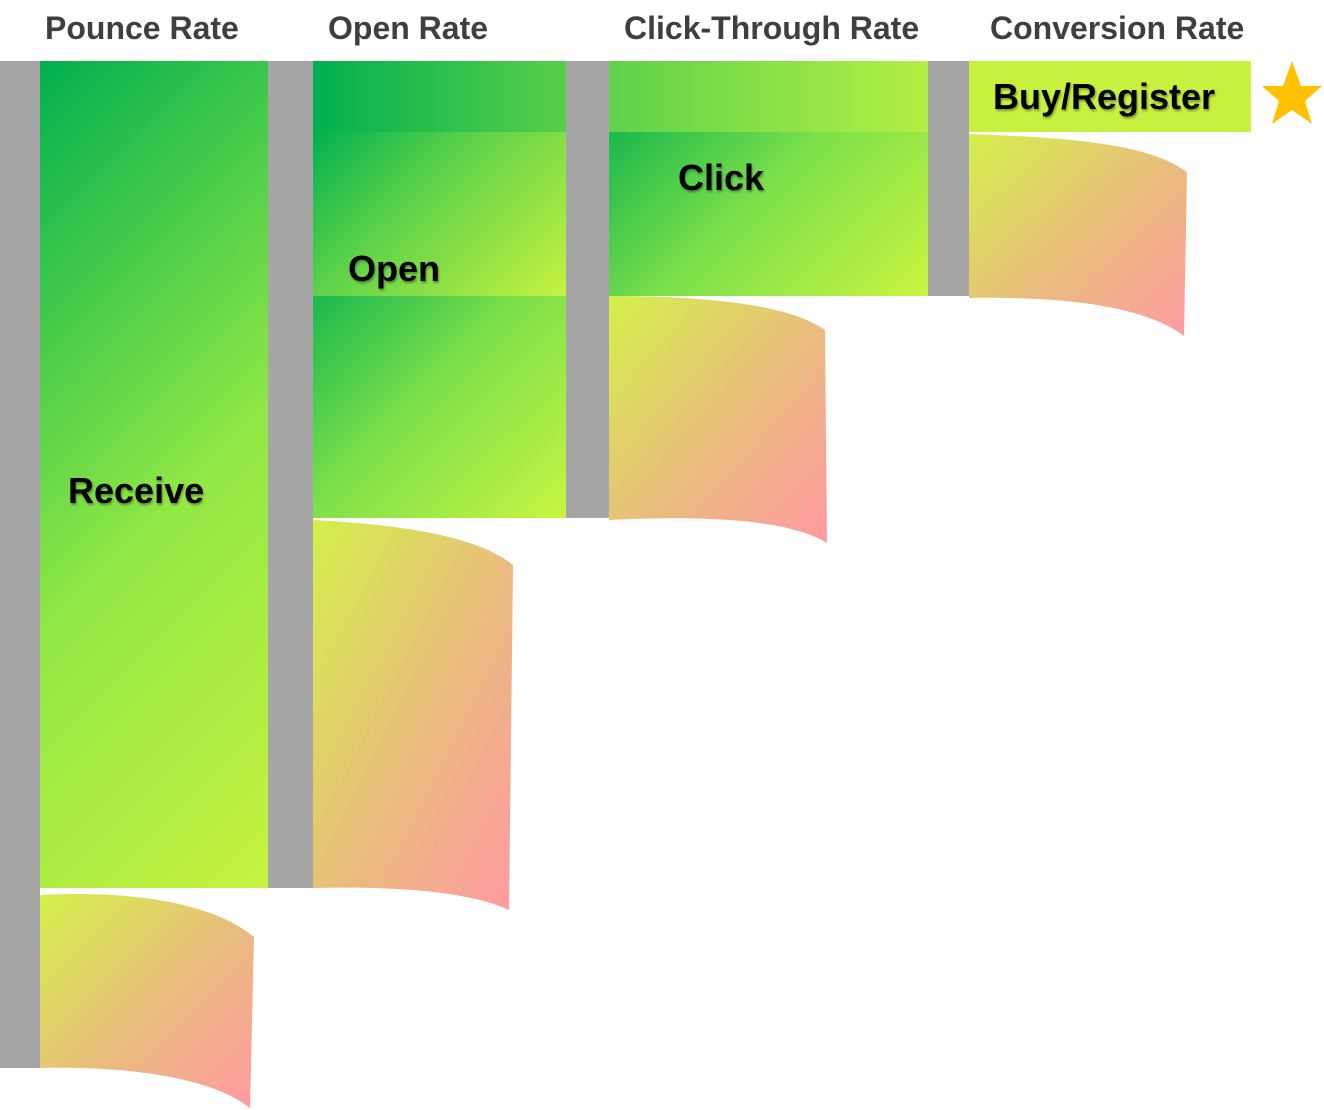 This screenshot has width=1324, height=1110. What do you see at coordinates (721, 177) in the screenshot?
I see `click-label: Click` at bounding box center [721, 177].